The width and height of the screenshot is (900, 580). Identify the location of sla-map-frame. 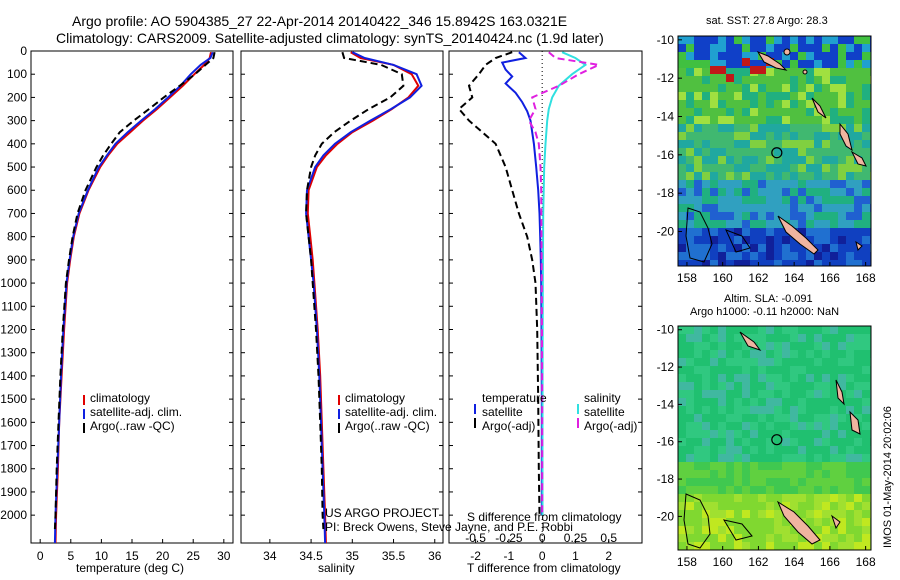
(774, 438).